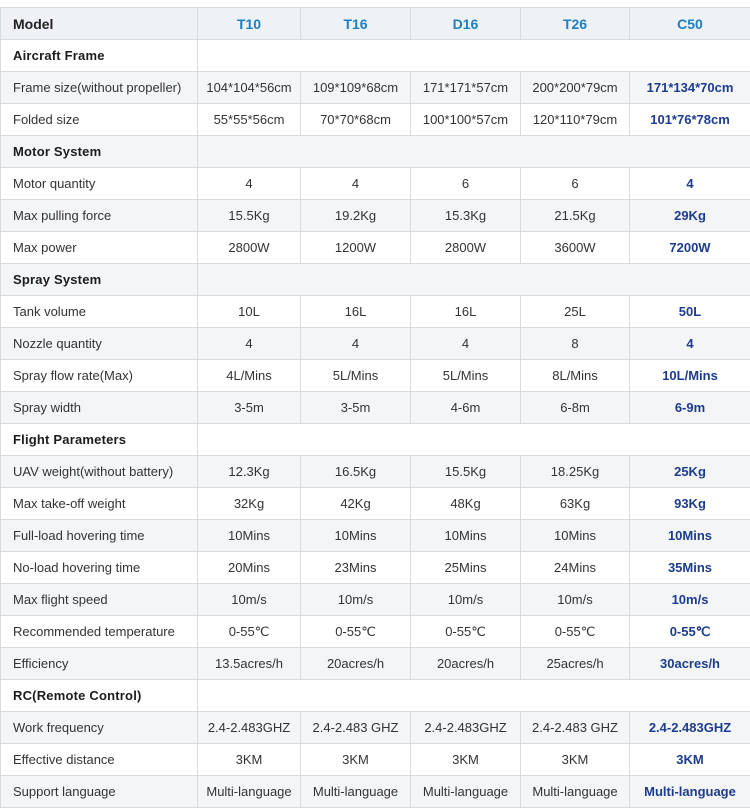 Image resolution: width=750 pixels, height=809 pixels. Describe the element at coordinates (689, 503) in the screenshot. I see `spec-value-max-take-off-weight-col5: 93Kg` at that location.